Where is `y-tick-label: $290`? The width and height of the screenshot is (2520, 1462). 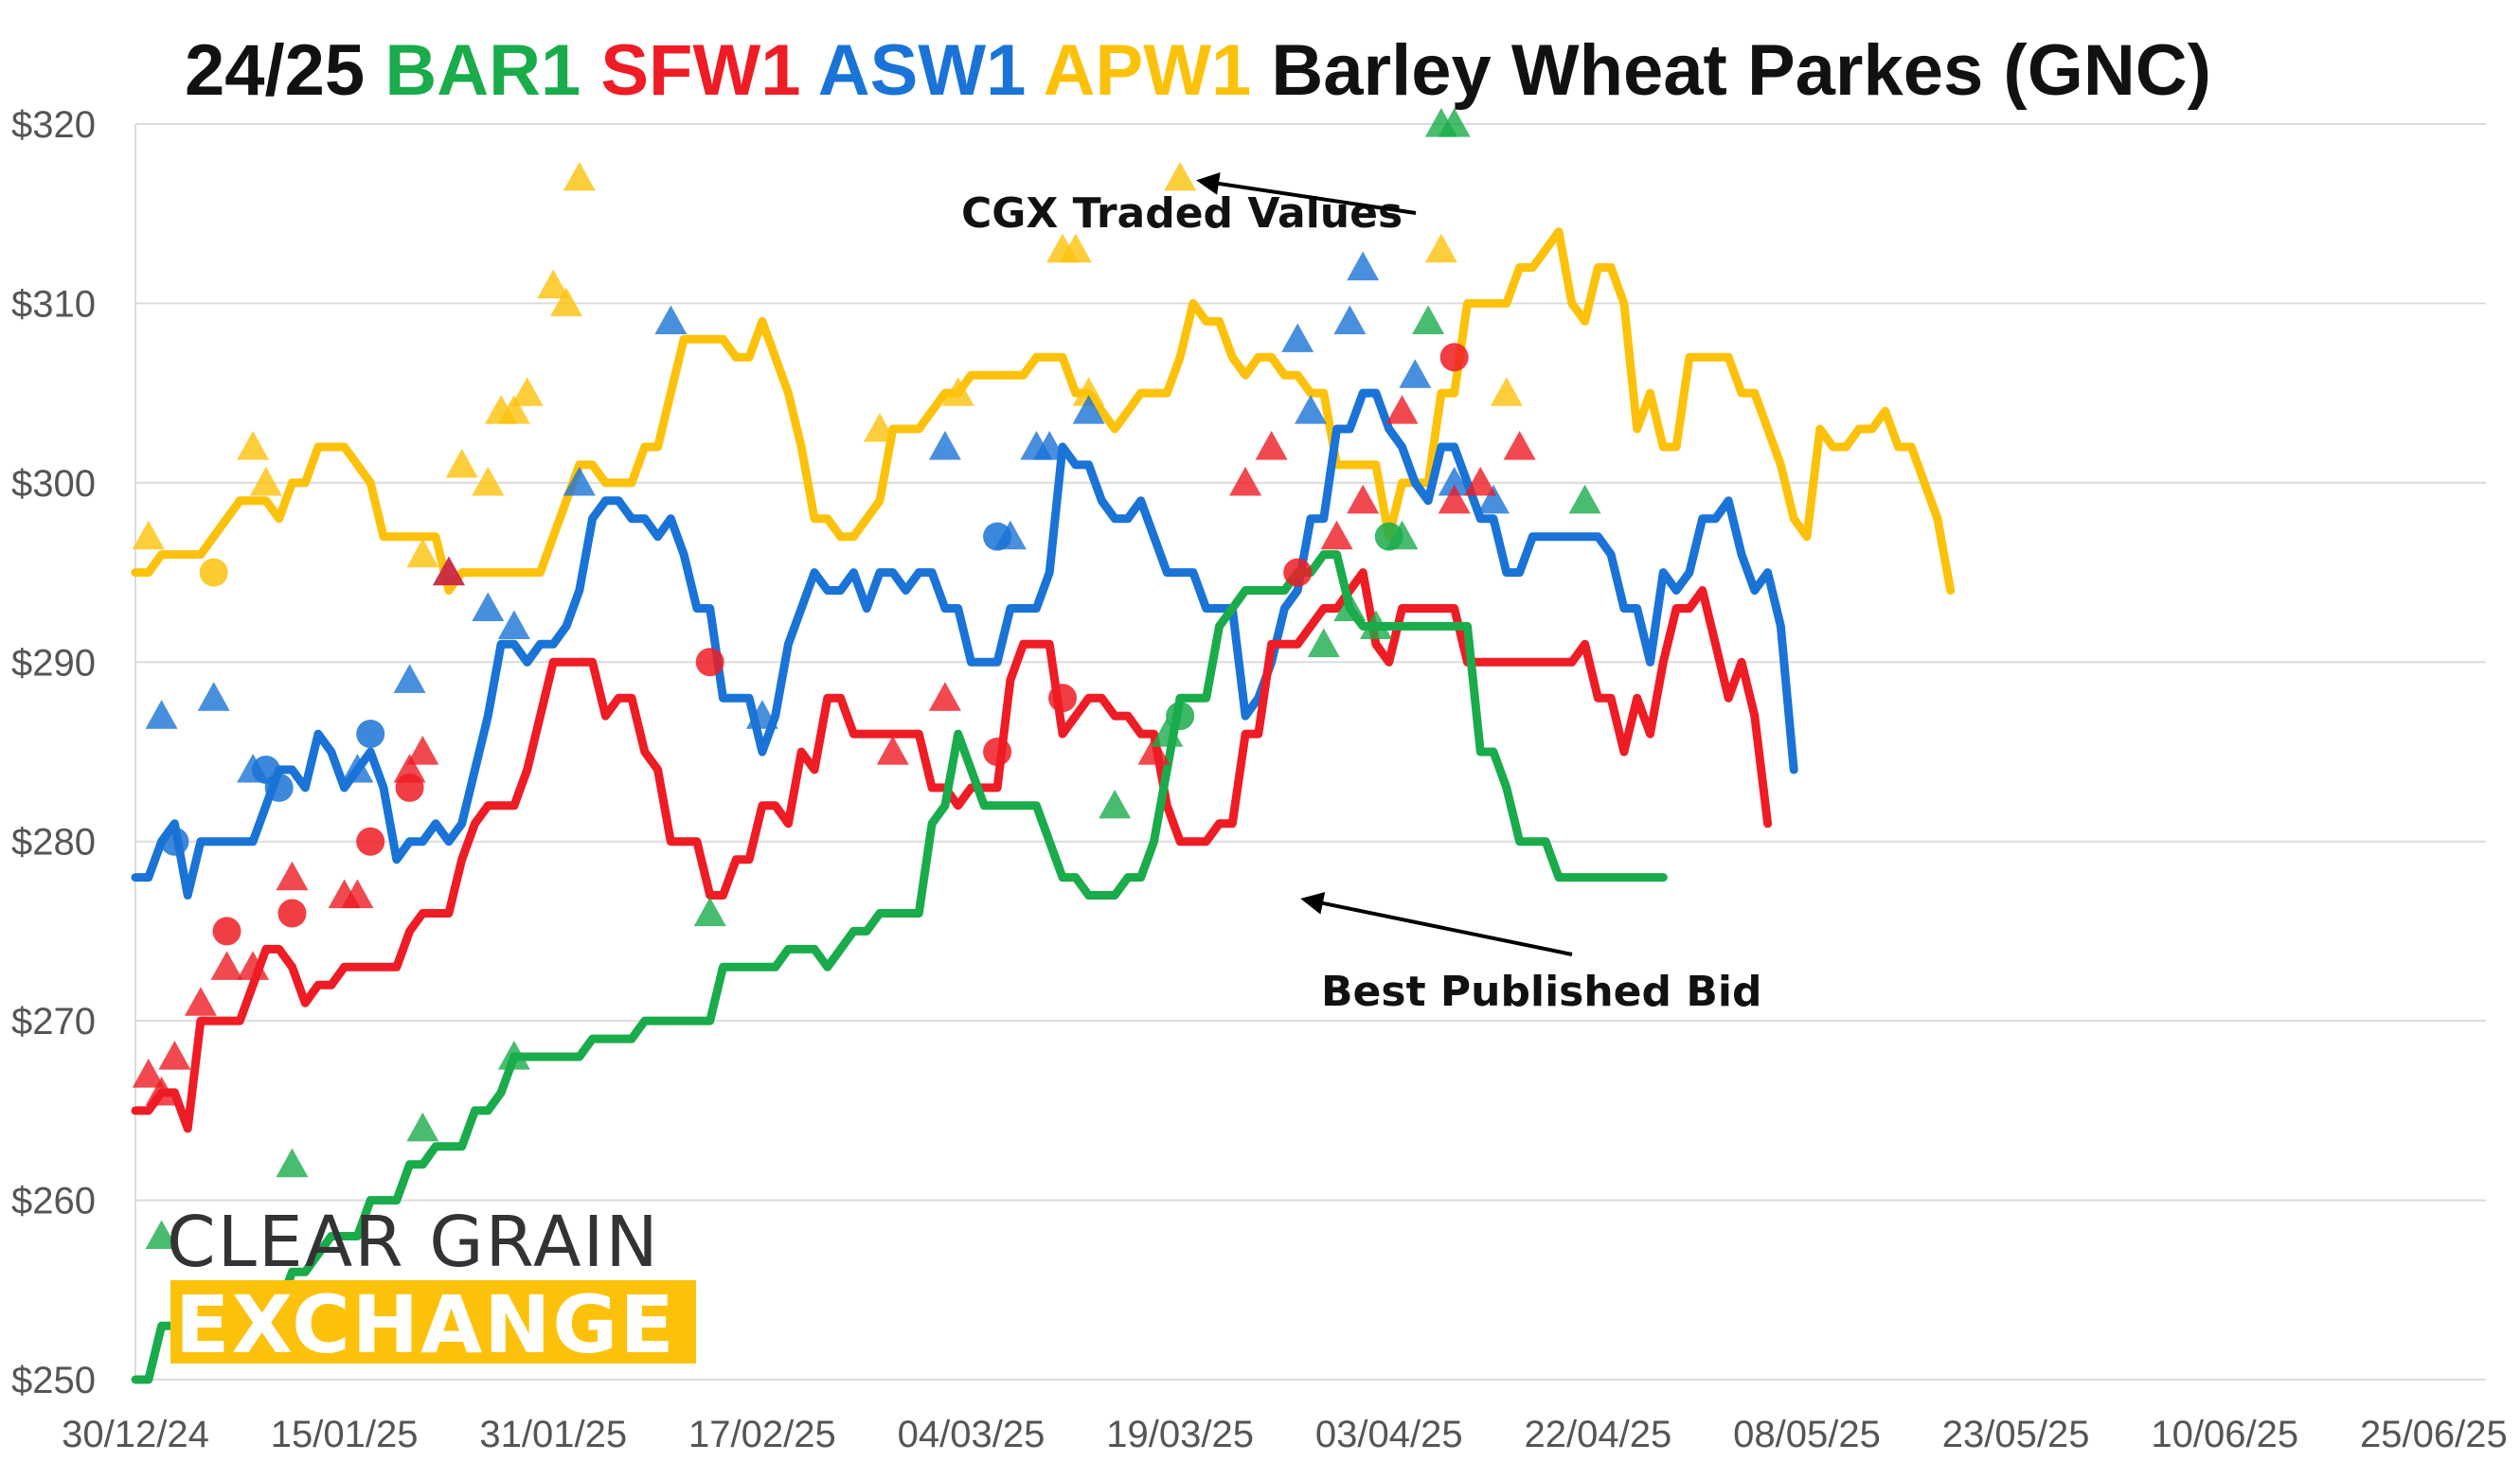 y-tick-label: $290 is located at coordinates (54, 663).